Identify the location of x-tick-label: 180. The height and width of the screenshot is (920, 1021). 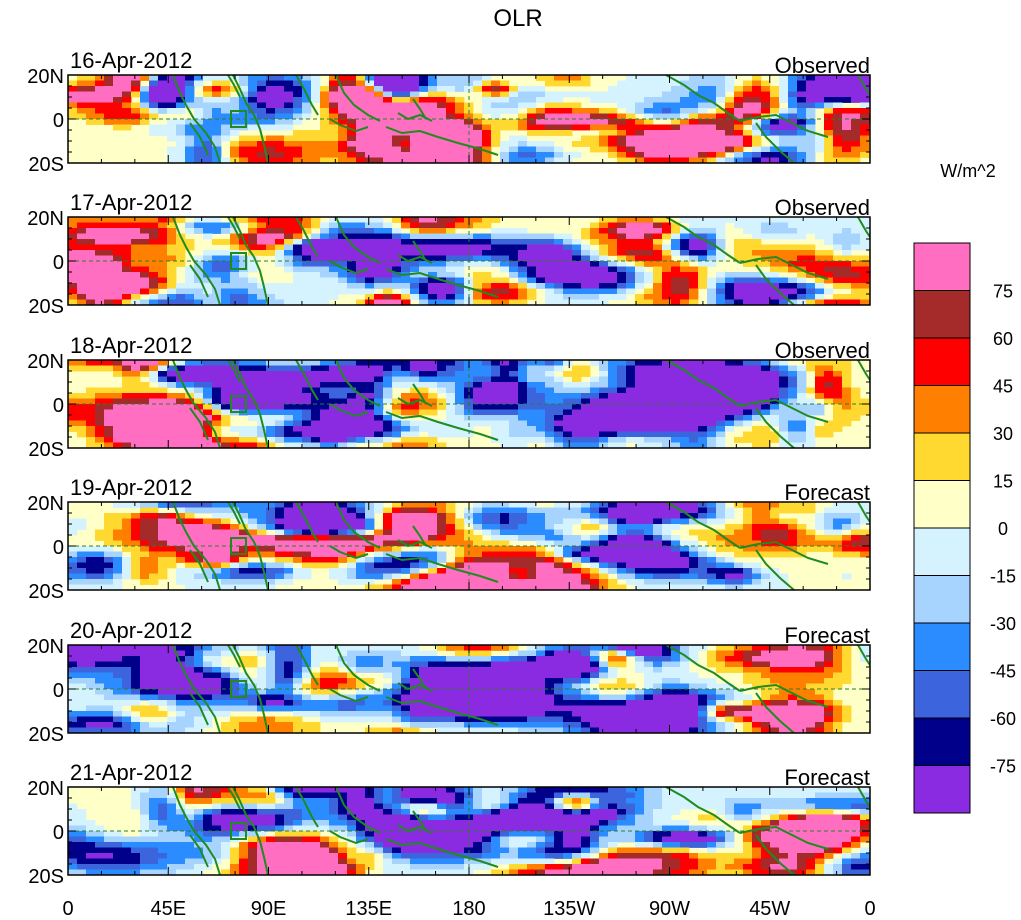
(468, 909).